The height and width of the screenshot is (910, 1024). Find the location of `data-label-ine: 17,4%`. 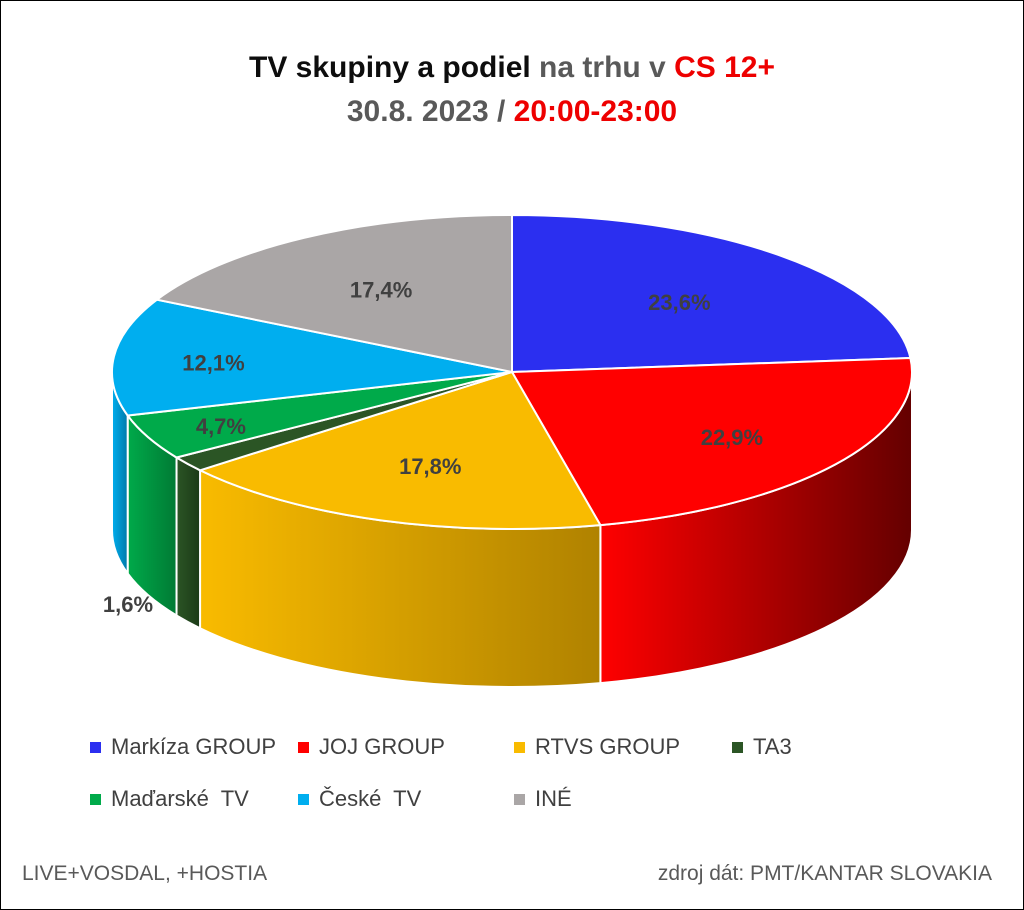

data-label-ine: 17,4% is located at coordinates (381, 289).